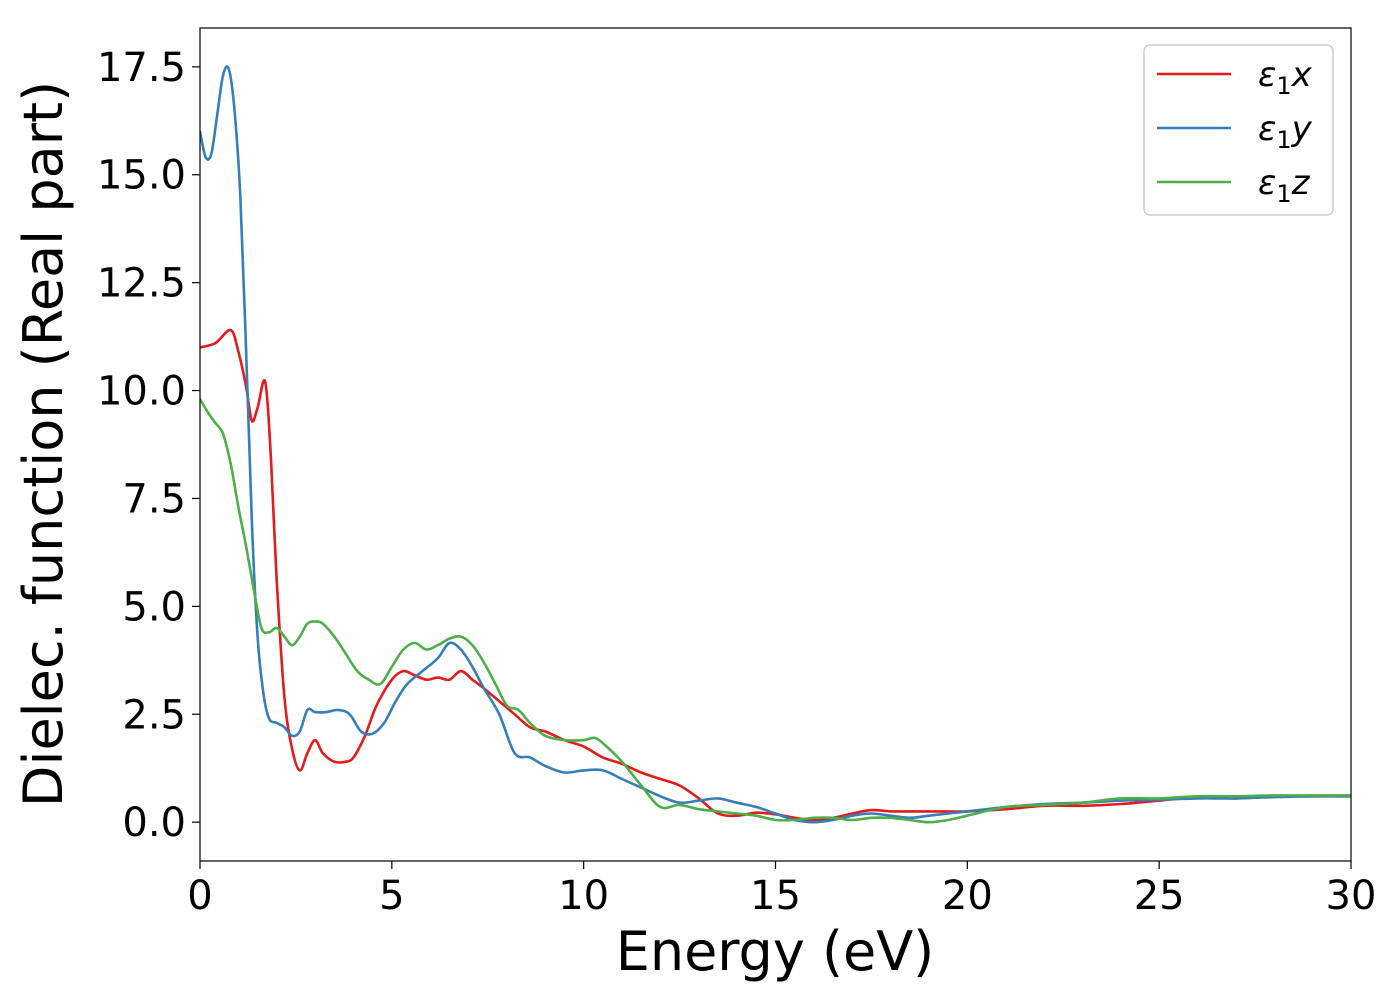  What do you see at coordinates (1284, 185) in the screenshot?
I see `legend-label-z: ε1z` at bounding box center [1284, 185].